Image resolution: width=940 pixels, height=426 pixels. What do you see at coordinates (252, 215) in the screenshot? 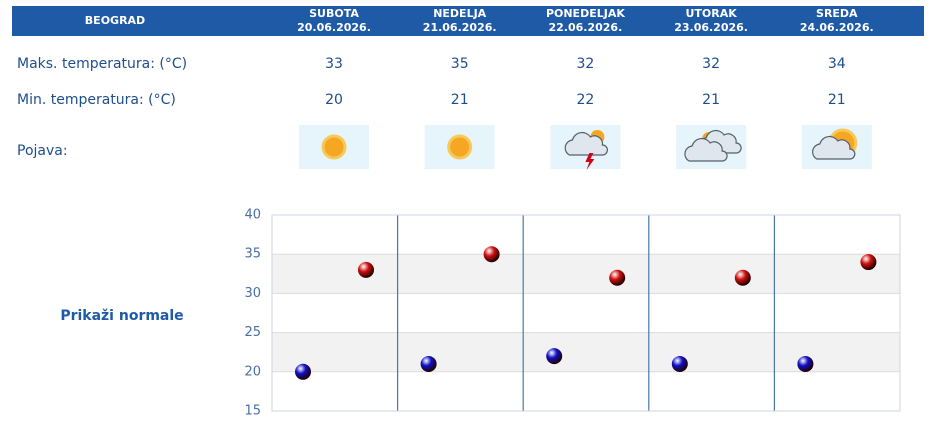
I see `y-tick-label: 40` at bounding box center [252, 215].